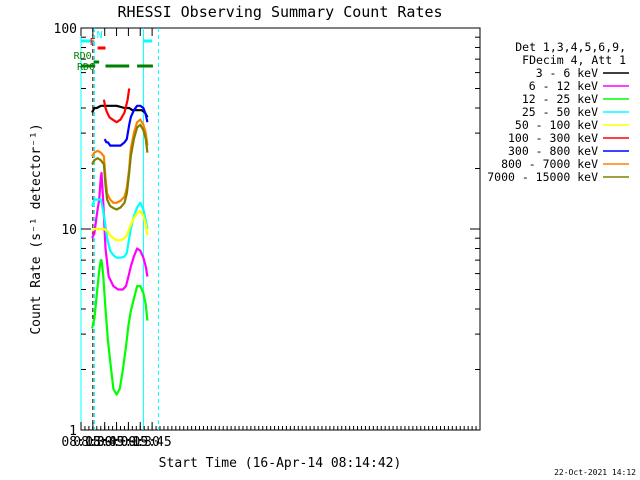 This screenshot has width=640, height=480. I want to click on series-group, so click(120, 242).